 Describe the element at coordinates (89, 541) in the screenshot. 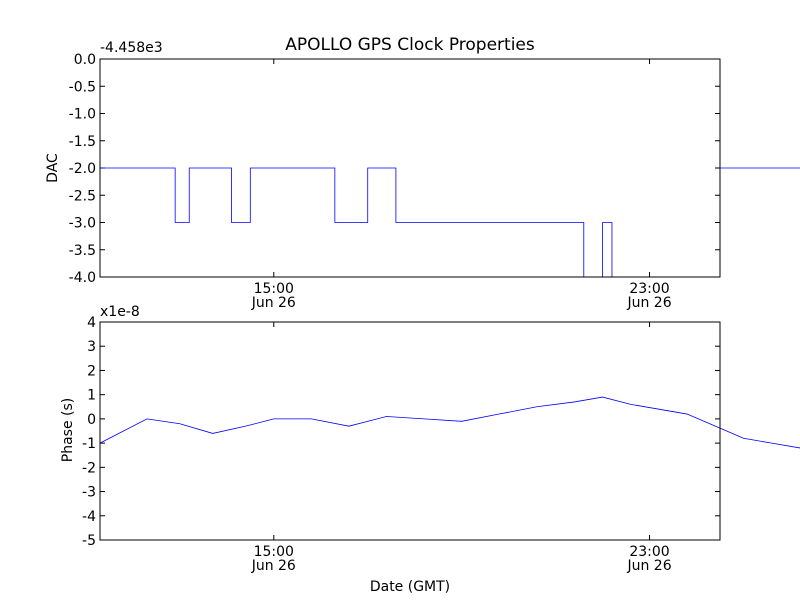

I see `y-tick-label: -5` at that location.